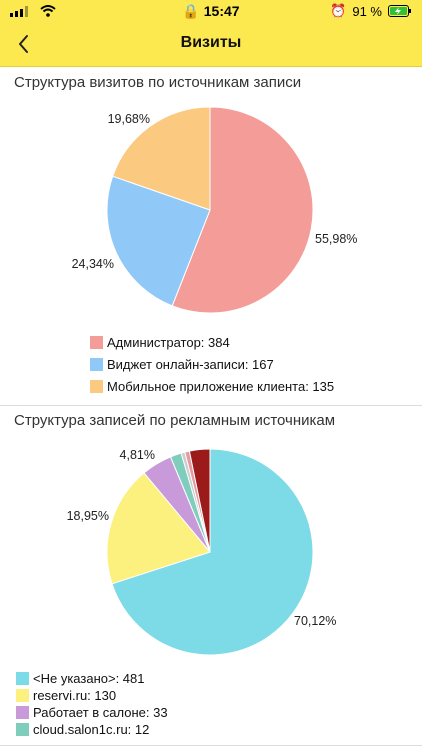 The height and width of the screenshot is (750, 422). I want to click on legend-label: cloud.salon1c.ru: 12, so click(91, 729).